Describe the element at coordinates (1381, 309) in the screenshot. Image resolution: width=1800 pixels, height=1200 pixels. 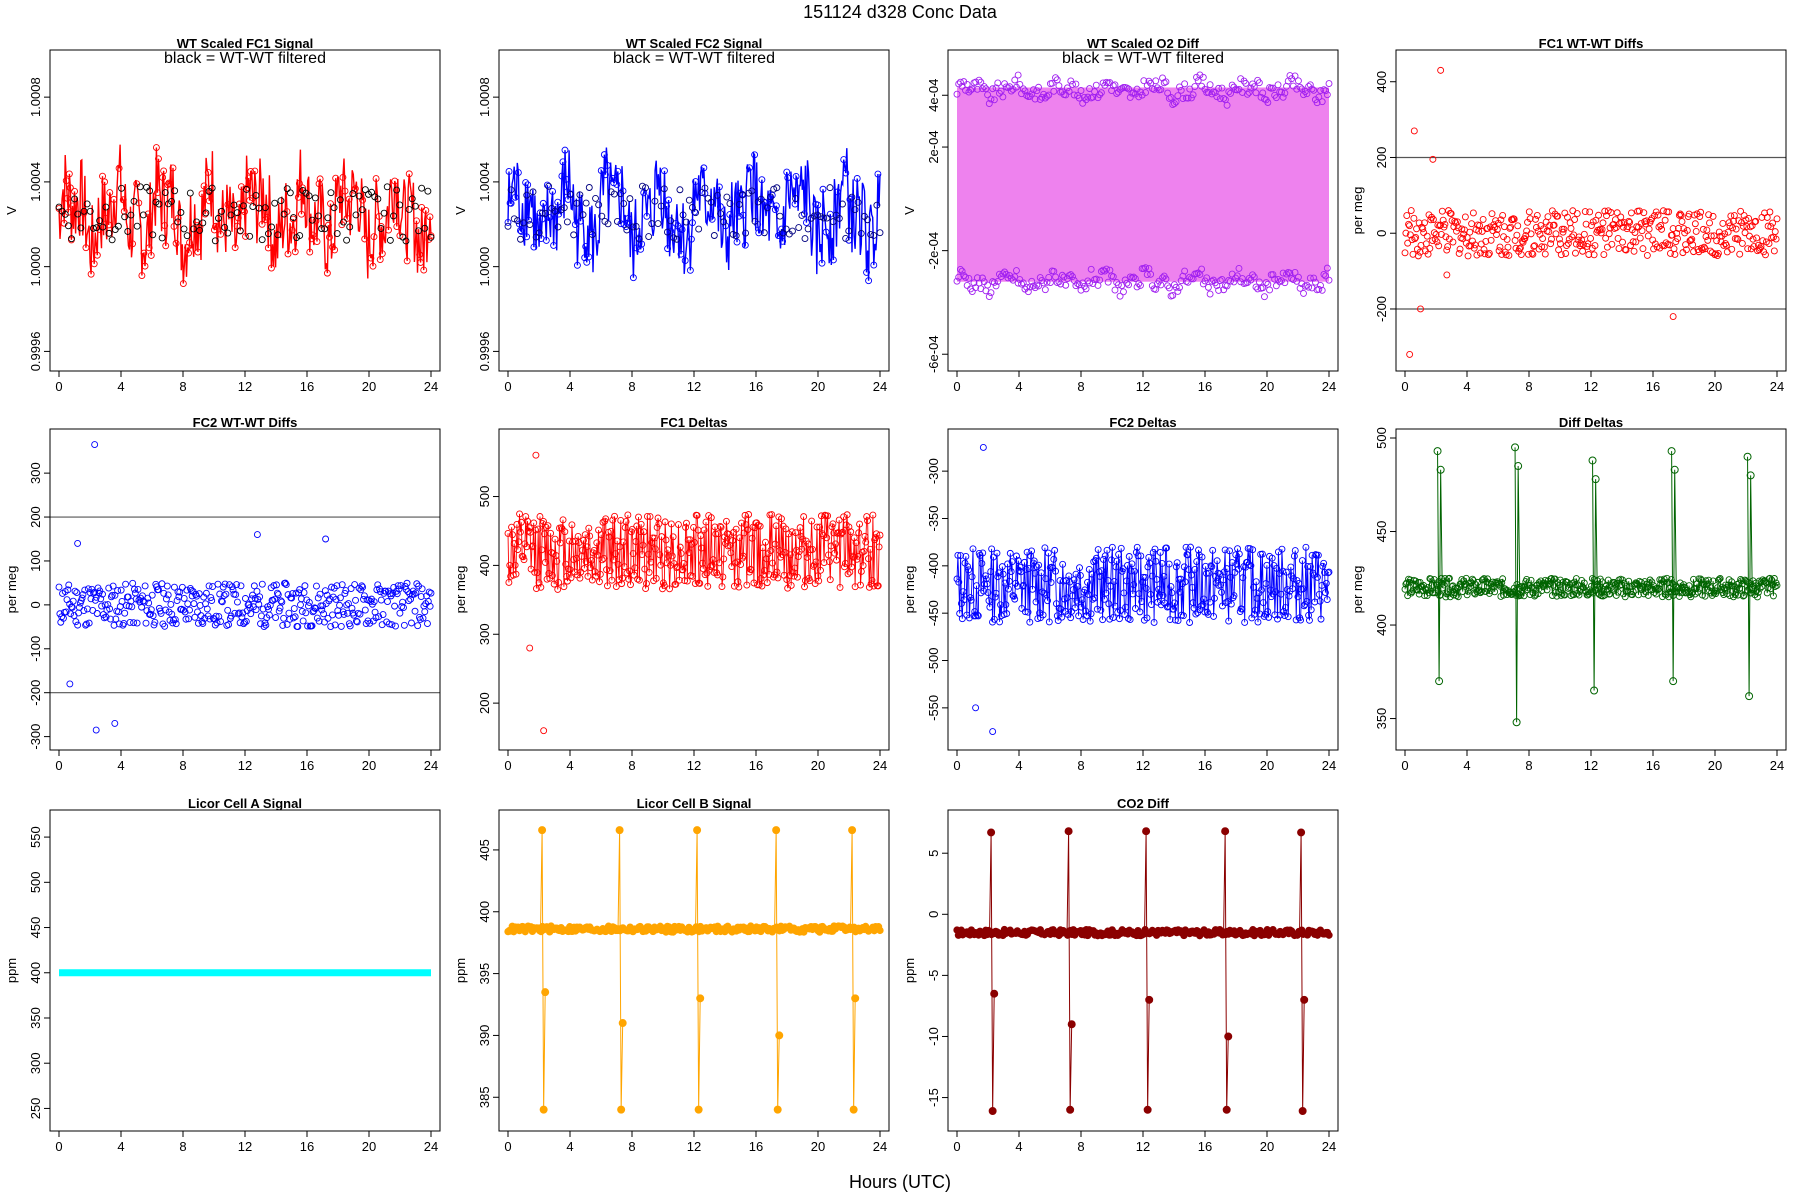
I see `y-tick-label: -200` at that location.